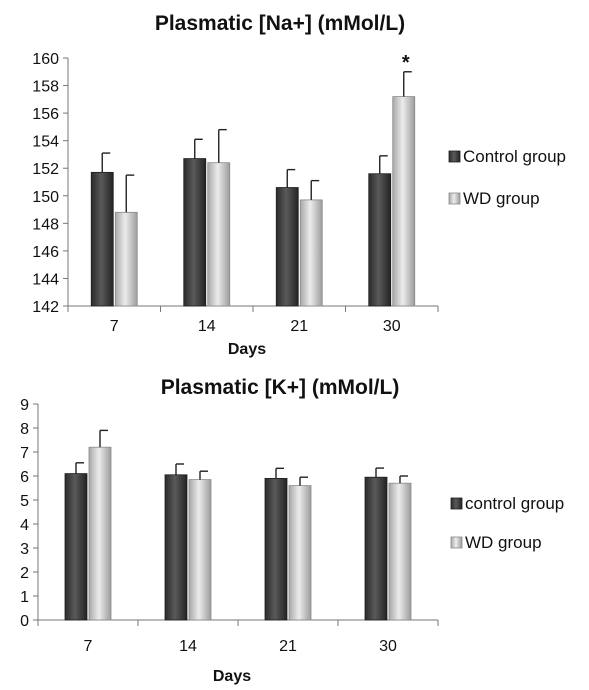 Image resolution: width=589 pixels, height=690 pixels. I want to click on y-tick-label: 160, so click(45, 59).